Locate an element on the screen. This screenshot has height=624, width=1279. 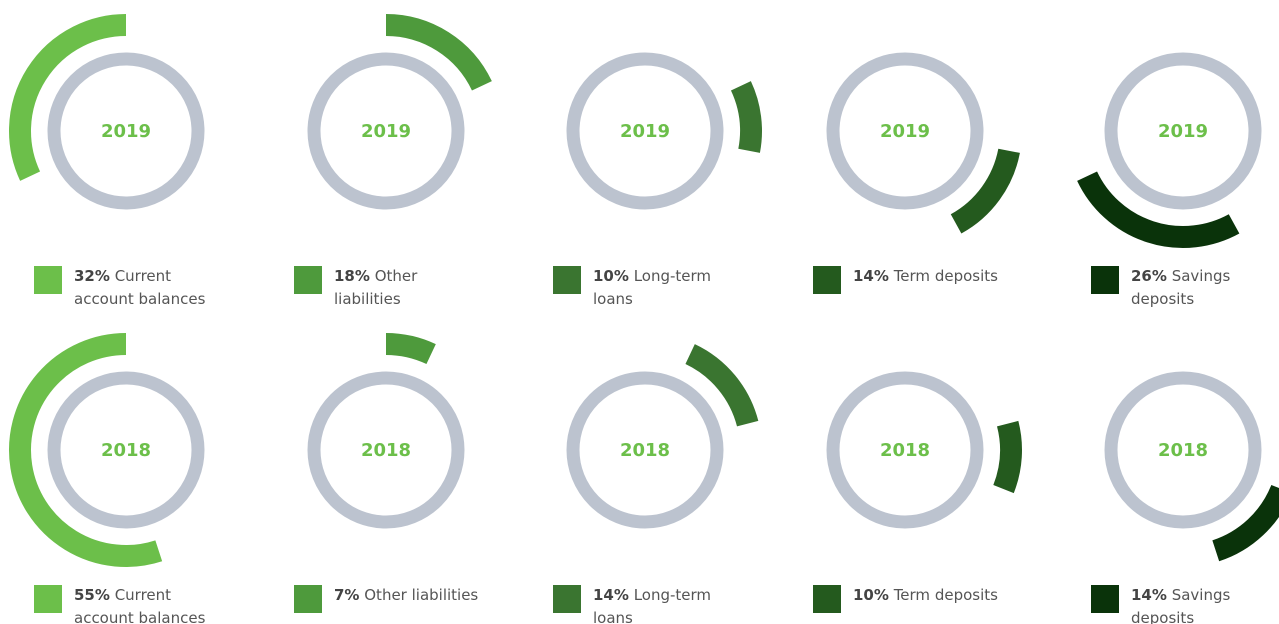
legend-item: 55% Current account balances is located at coordinates (129, 604).